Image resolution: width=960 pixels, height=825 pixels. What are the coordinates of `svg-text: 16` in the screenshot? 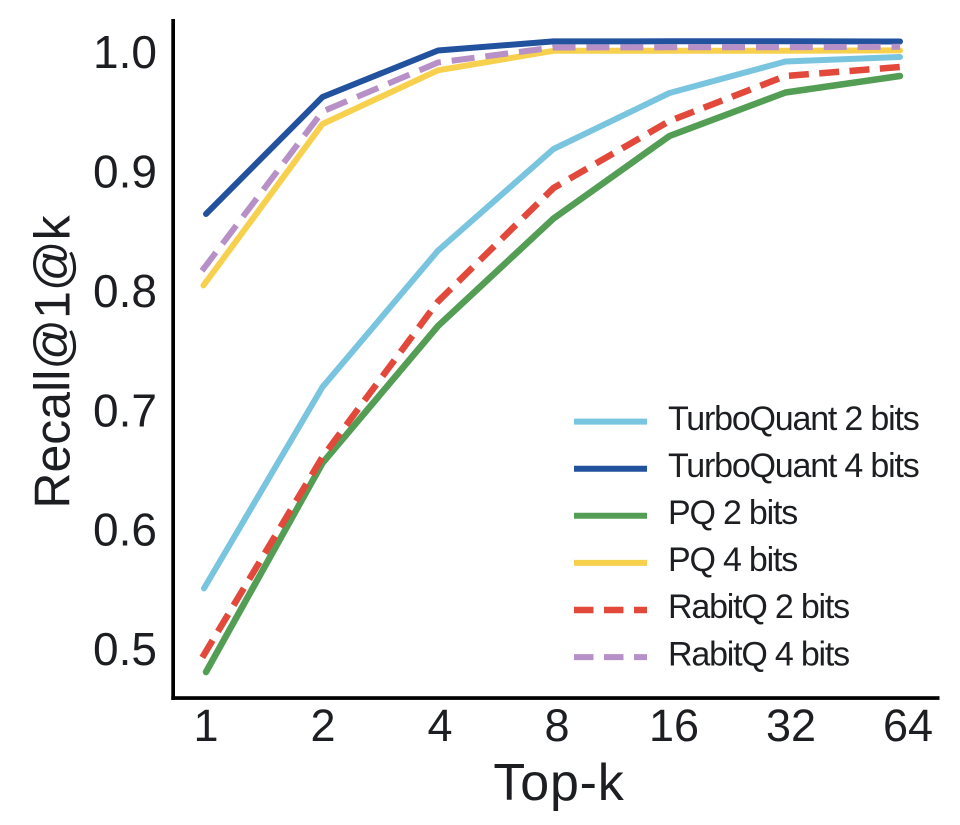 It's located at (674, 725).